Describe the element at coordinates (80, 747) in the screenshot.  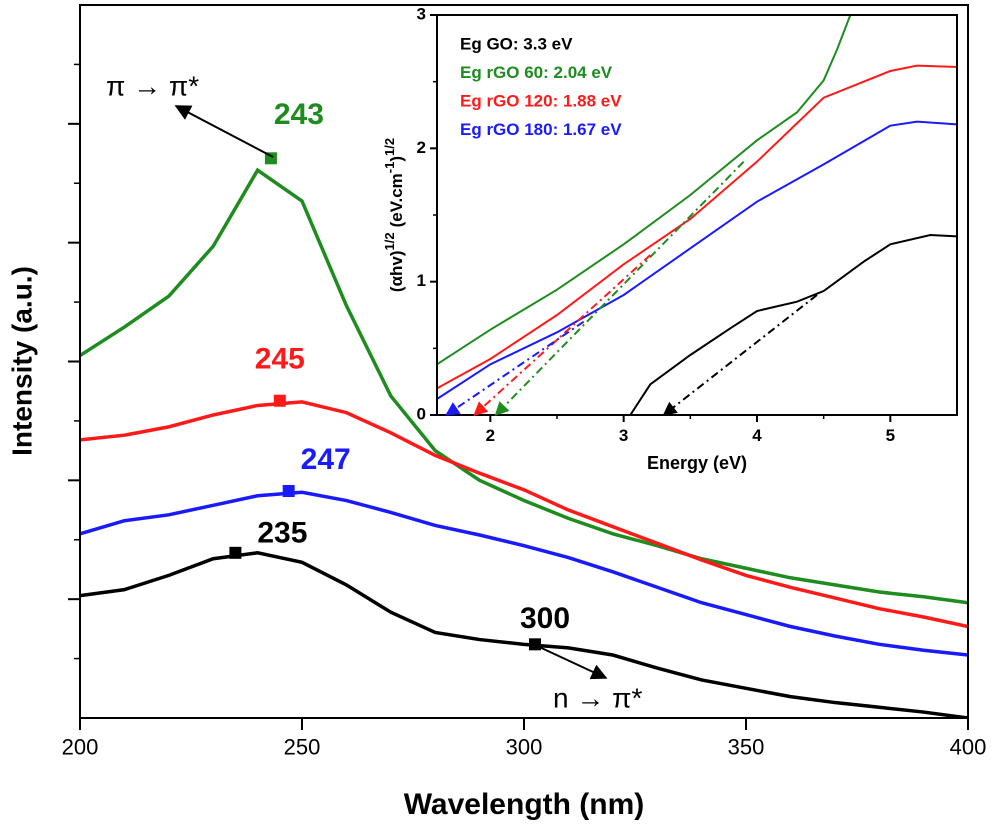
I see `x-tick-label: 200` at that location.